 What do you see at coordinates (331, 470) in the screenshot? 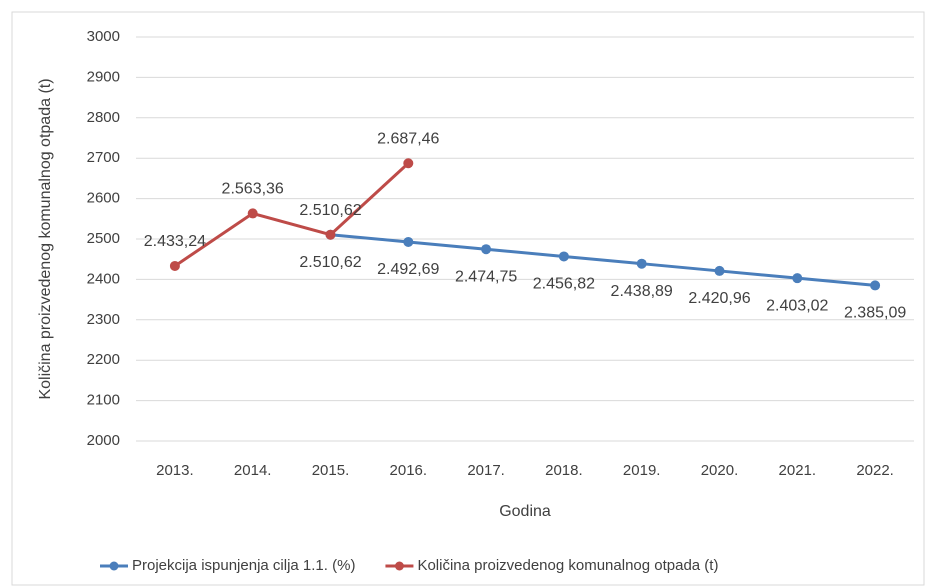
I see `x-tick-label: 2015.` at bounding box center [331, 470].